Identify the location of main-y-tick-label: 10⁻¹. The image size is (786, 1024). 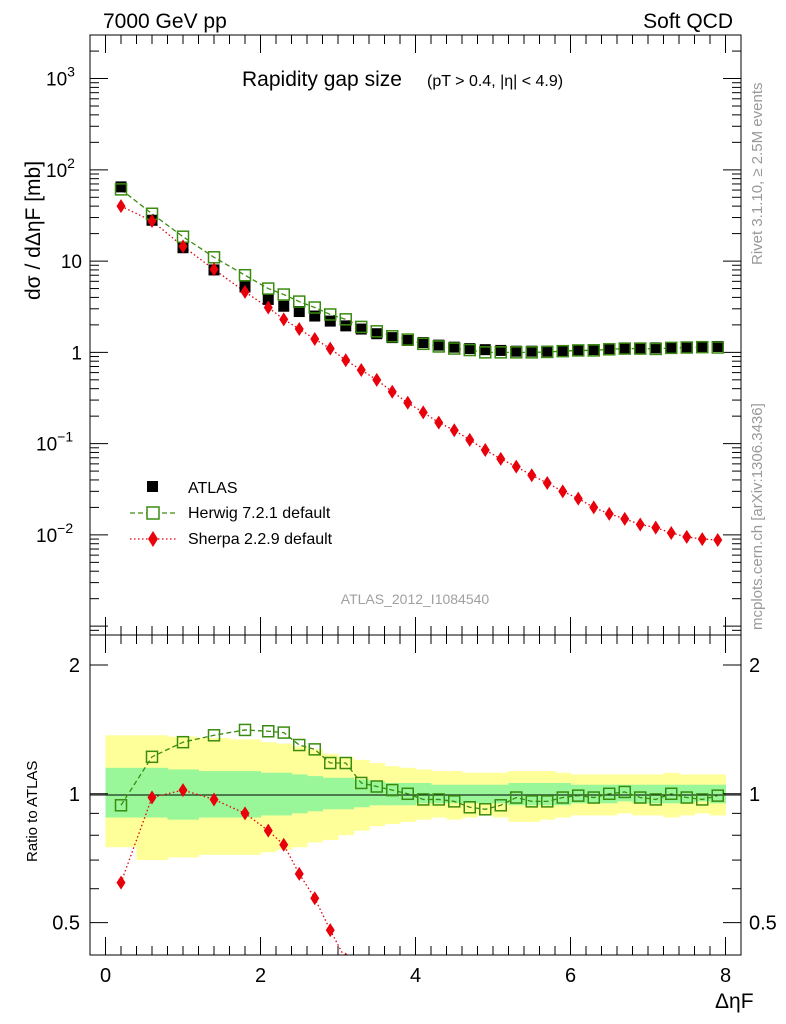
(54, 442).